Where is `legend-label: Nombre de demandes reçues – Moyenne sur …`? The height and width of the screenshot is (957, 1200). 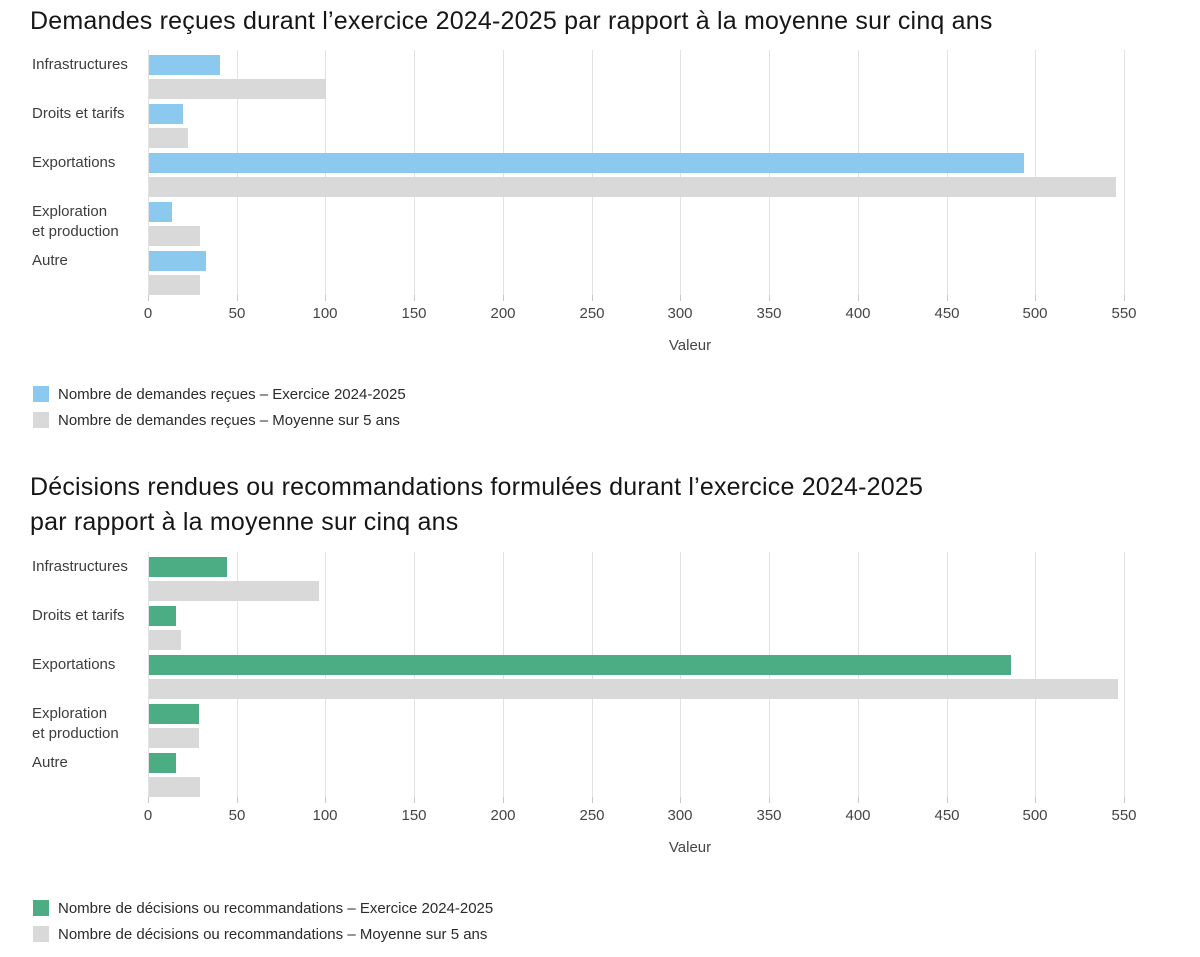
legend-label: Nombre de demandes reçues – Moyenne sur … is located at coordinates (229, 420).